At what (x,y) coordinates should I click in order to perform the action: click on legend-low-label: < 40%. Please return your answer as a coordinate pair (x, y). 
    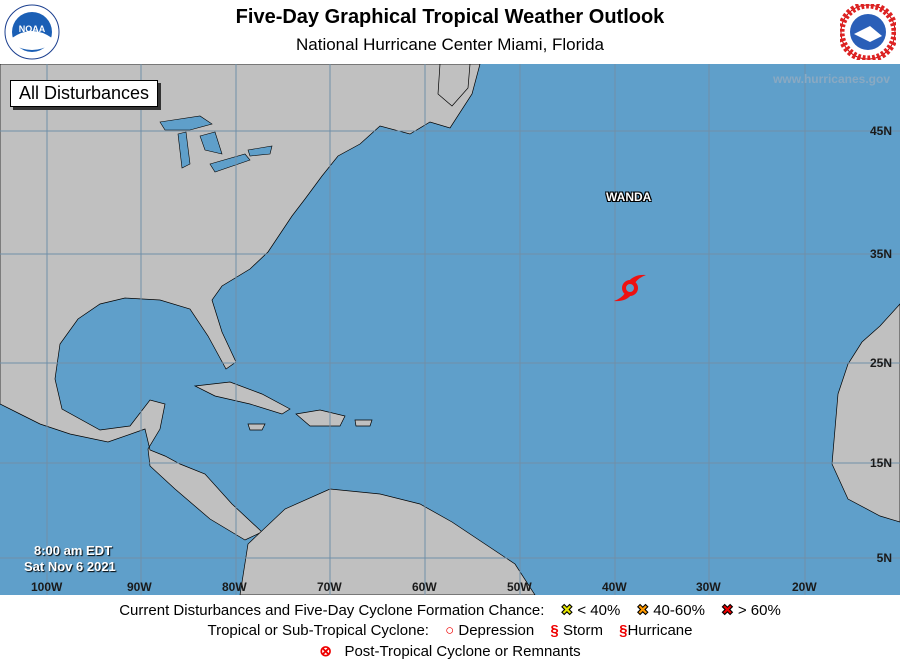
    Looking at the image, I should click on (599, 610).